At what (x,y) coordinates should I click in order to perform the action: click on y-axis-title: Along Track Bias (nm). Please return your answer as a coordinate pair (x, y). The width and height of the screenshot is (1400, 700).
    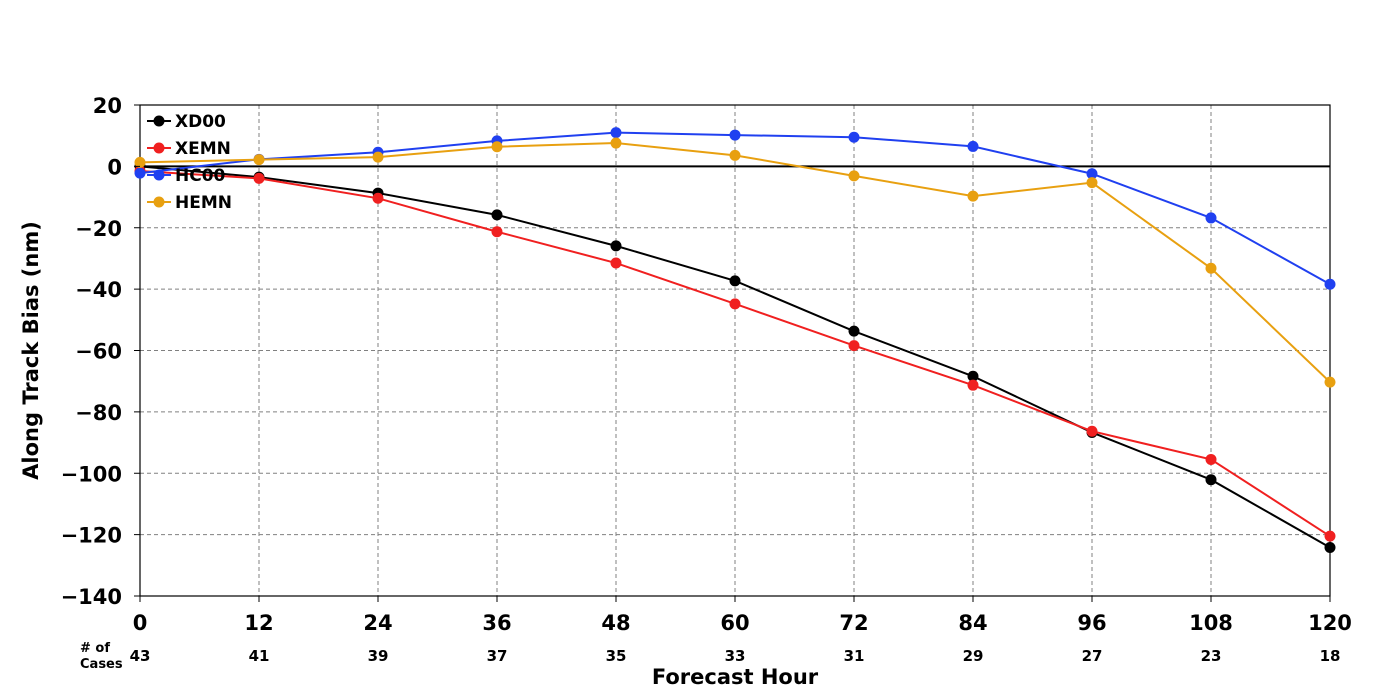
    Looking at the image, I should click on (31, 350).